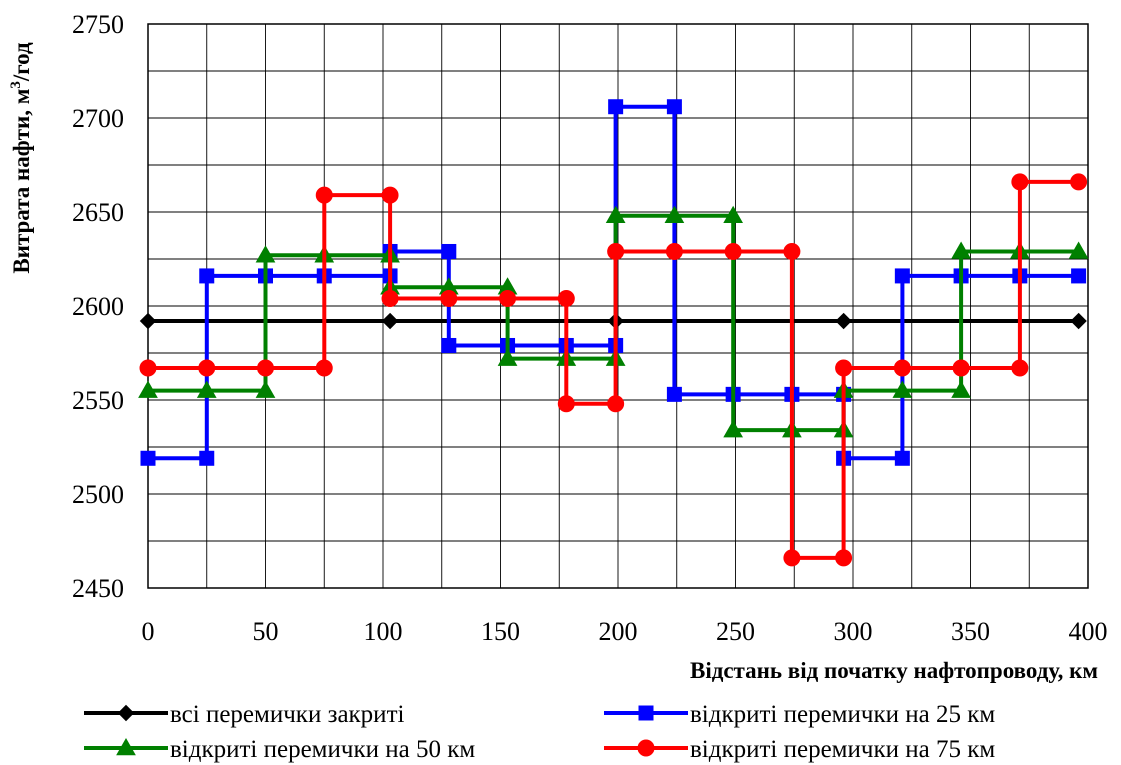 This screenshot has height=765, width=1121. What do you see at coordinates (383, 631) in the screenshot?
I see `x-tick-label: 100` at bounding box center [383, 631].